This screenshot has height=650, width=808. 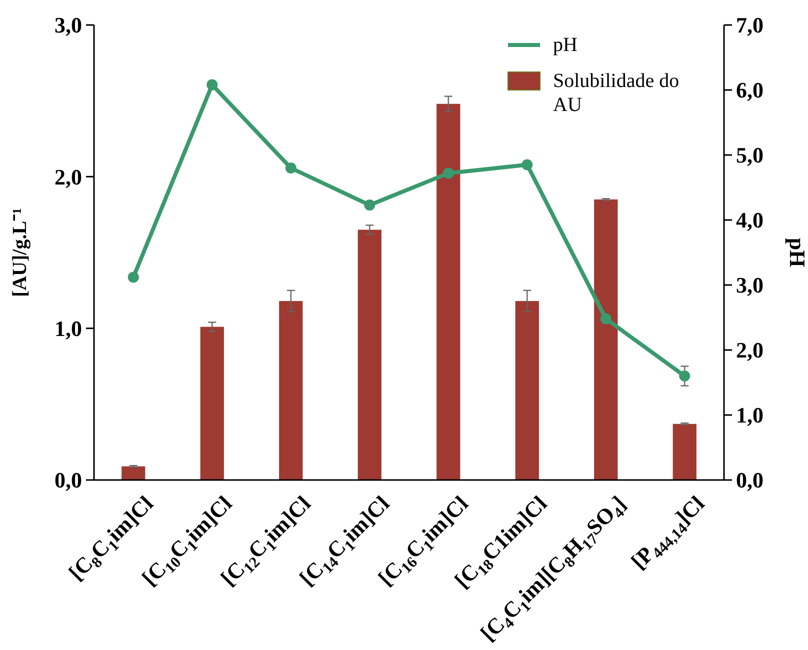 I want to click on y2-tick-label: 5,0, so click(x=750, y=155).